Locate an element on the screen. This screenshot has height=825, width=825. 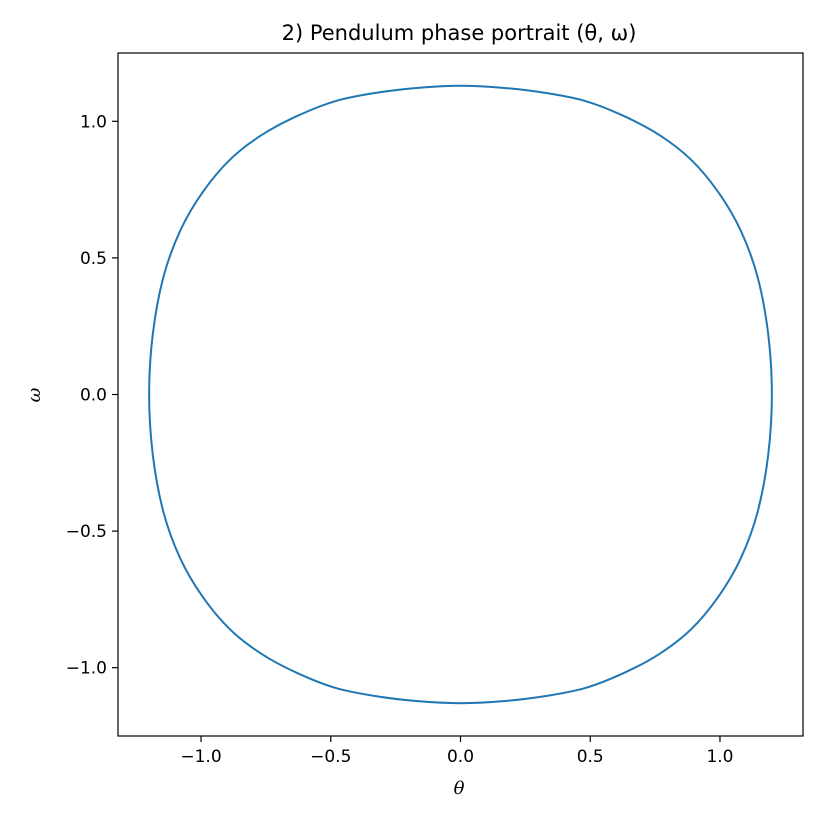
x-tick-label: −0.5 is located at coordinates (330, 757).